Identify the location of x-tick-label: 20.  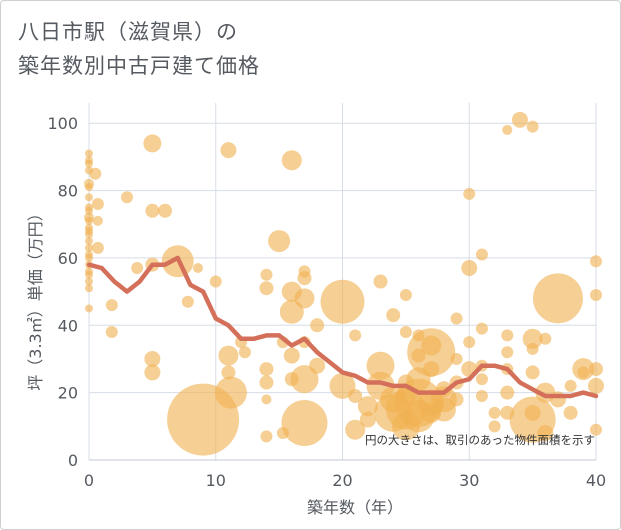
(342, 480).